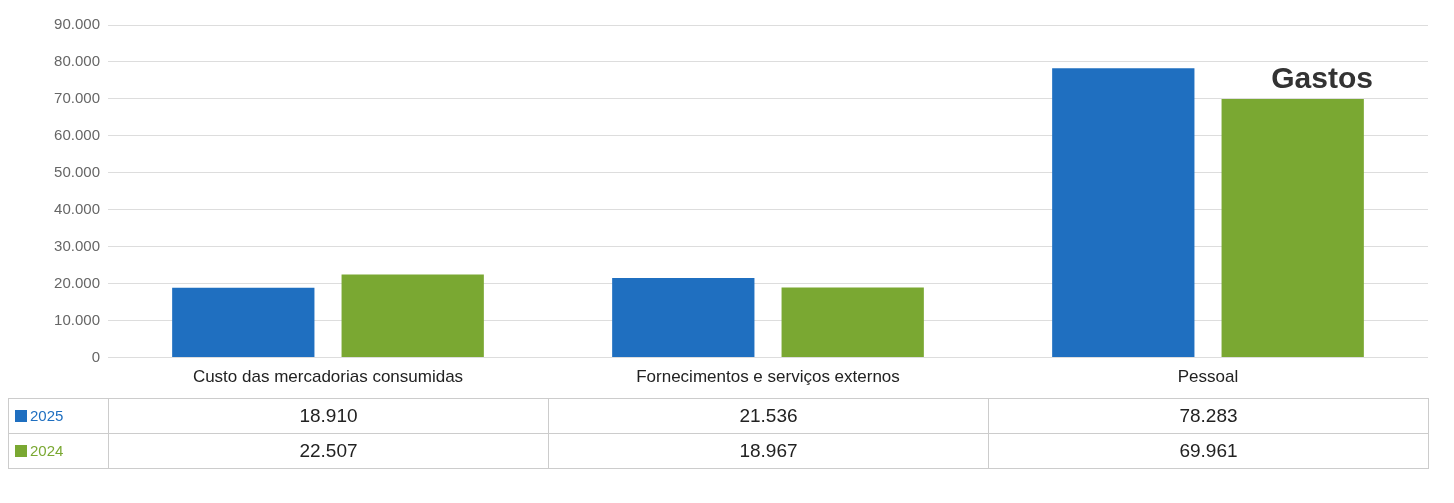  What do you see at coordinates (328, 377) in the screenshot?
I see `x-tick-label: Custo das mercadorias consumidas` at bounding box center [328, 377].